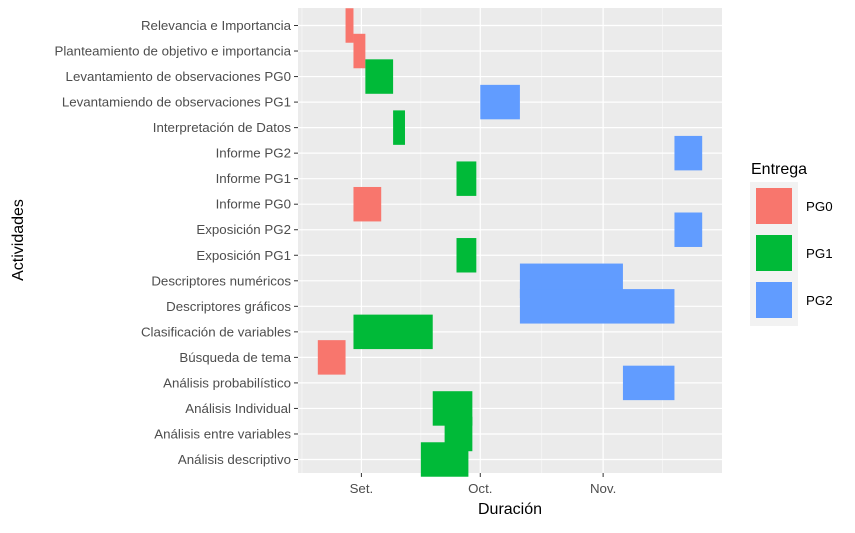 Image resolution: width=855 pixels, height=533 pixels. Describe the element at coordinates (176, 102) in the screenshot. I see `y-tick-label: Levantamiendo de observaciones PG1` at that location.